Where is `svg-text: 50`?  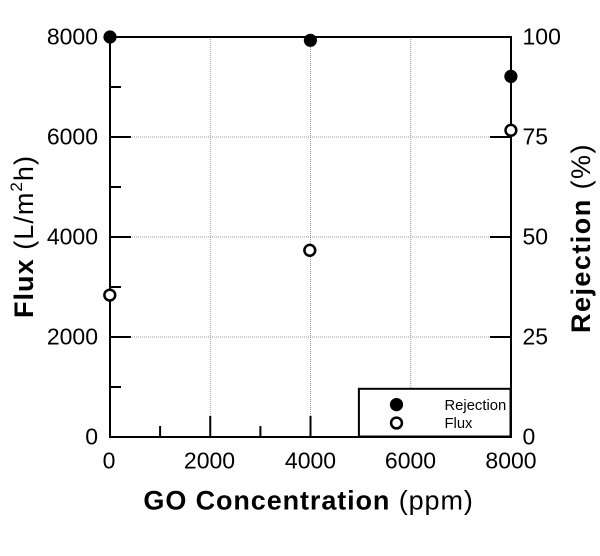
svg-text: 50 is located at coordinates (536, 237).